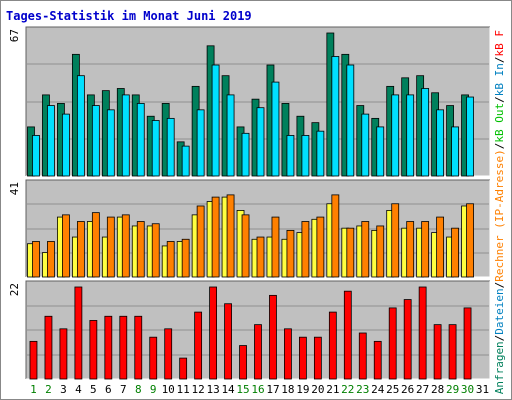 The width and height of the screenshot is (512, 400). Describe the element at coordinates (78, 389) in the screenshot. I see `x-tick-day-4: 4` at that location.